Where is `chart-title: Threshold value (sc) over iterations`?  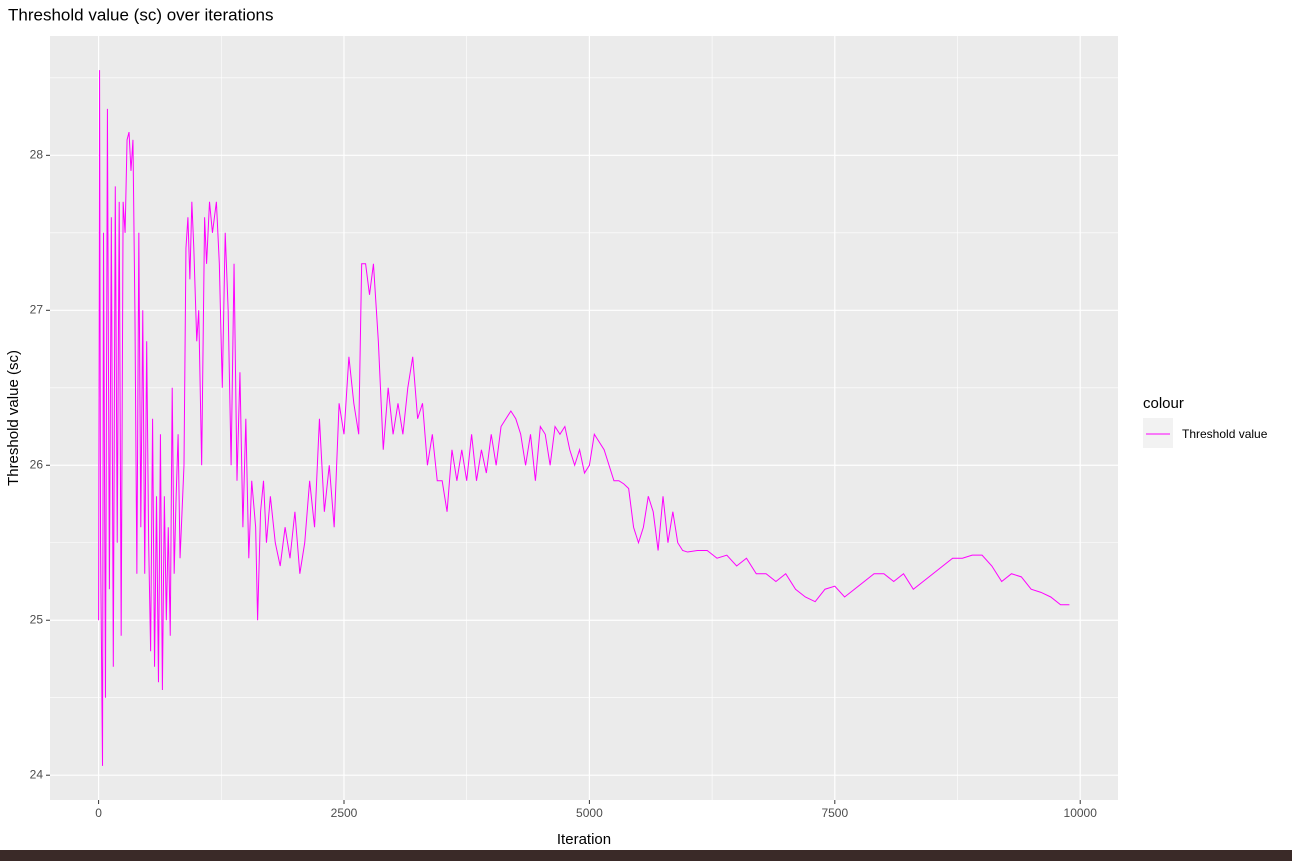 chart-title: Threshold value (sc) over iterations is located at coordinates (141, 14).